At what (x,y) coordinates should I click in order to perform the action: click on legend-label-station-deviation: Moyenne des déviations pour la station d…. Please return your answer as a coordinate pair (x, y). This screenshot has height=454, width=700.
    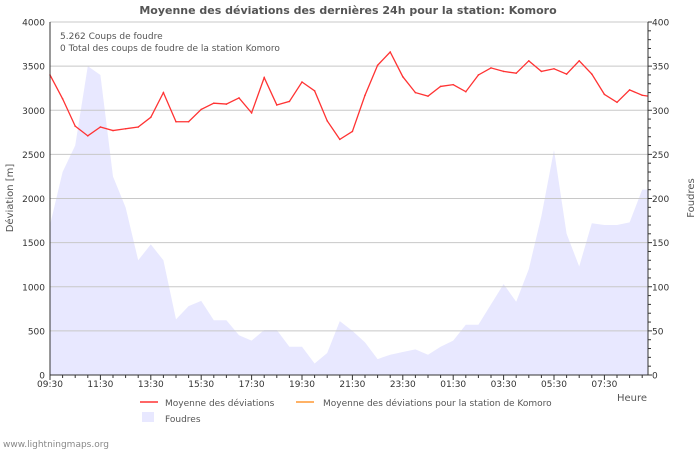
    Looking at the image, I should click on (437, 403).